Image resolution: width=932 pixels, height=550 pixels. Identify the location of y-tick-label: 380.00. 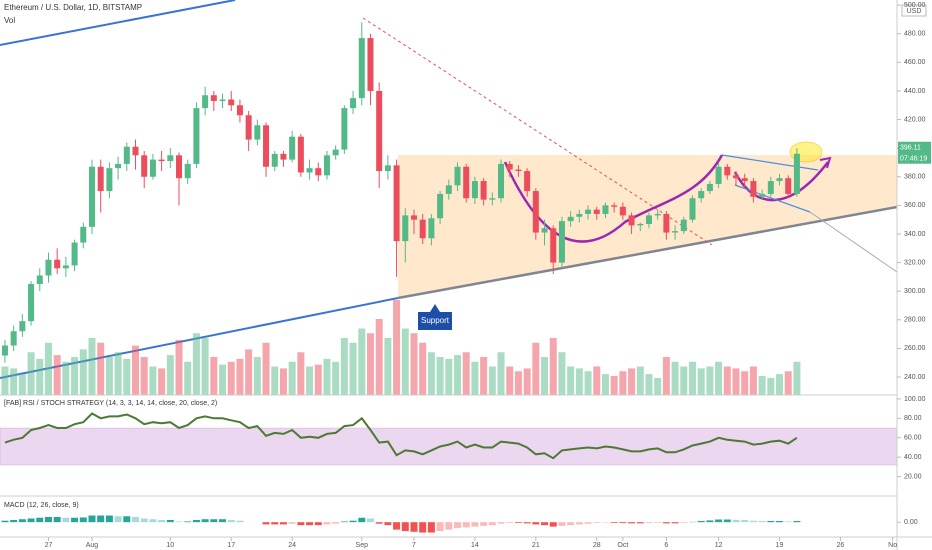
(915, 177).